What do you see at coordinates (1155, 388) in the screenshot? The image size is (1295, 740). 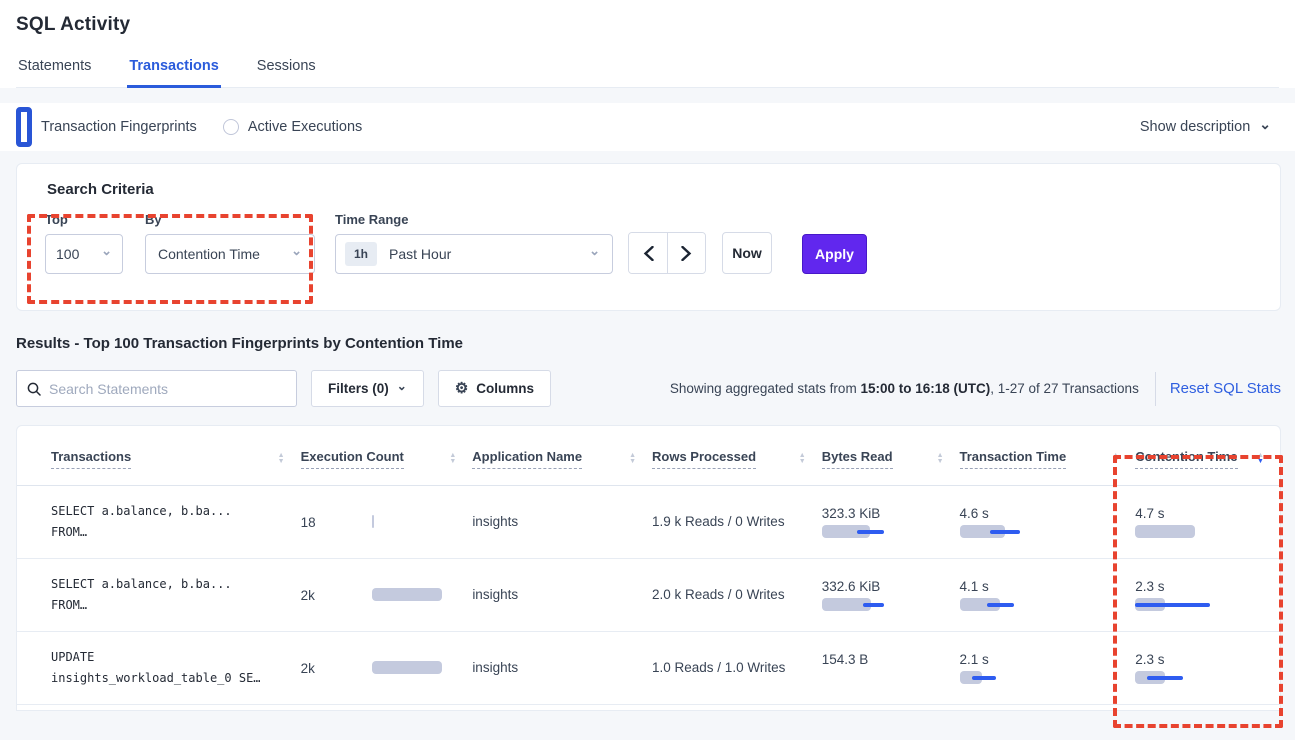 I see `vertical-divider` at bounding box center [1155, 388].